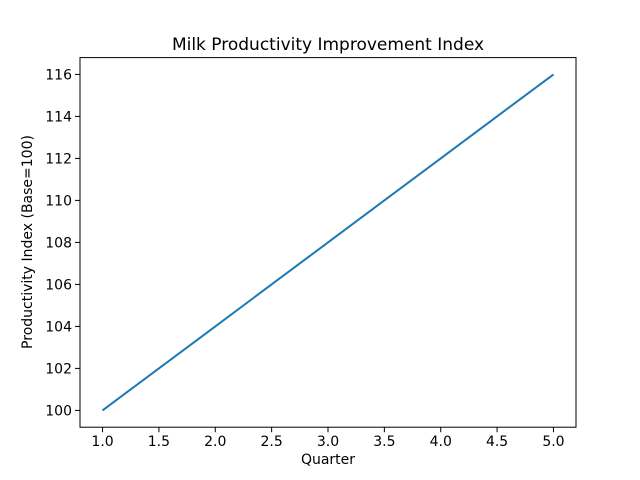 This screenshot has width=640, height=480. I want to click on y-tick-label: 106, so click(58, 285).